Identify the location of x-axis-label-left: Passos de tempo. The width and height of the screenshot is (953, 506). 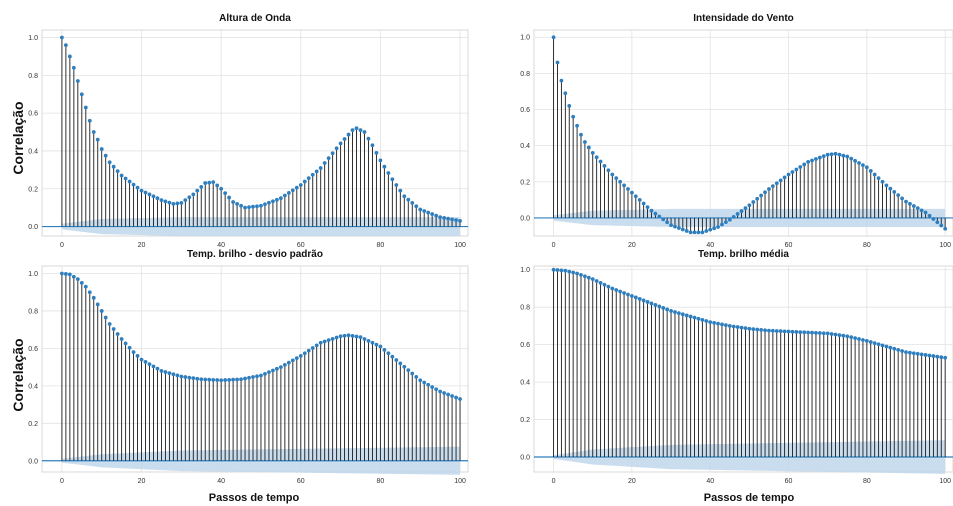
(254, 498).